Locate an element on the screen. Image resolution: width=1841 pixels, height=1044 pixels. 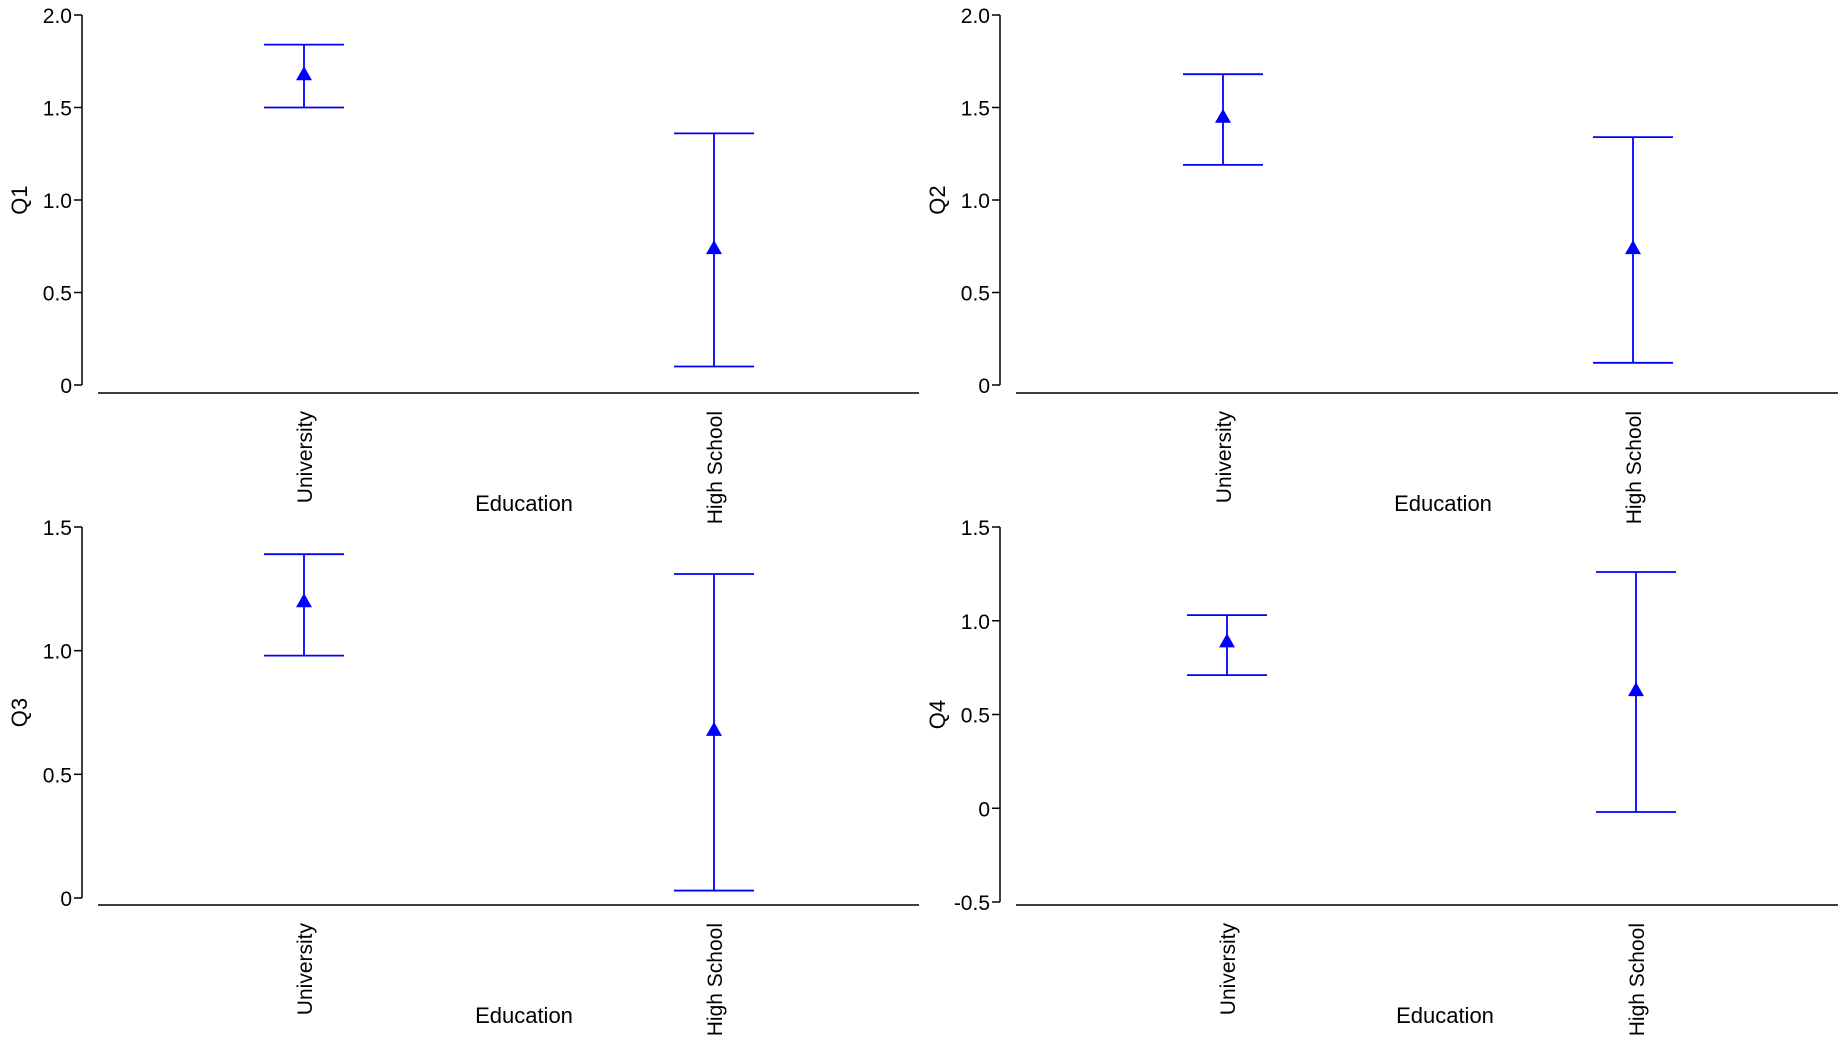
y-axis-title: Q1 is located at coordinates (19, 199).